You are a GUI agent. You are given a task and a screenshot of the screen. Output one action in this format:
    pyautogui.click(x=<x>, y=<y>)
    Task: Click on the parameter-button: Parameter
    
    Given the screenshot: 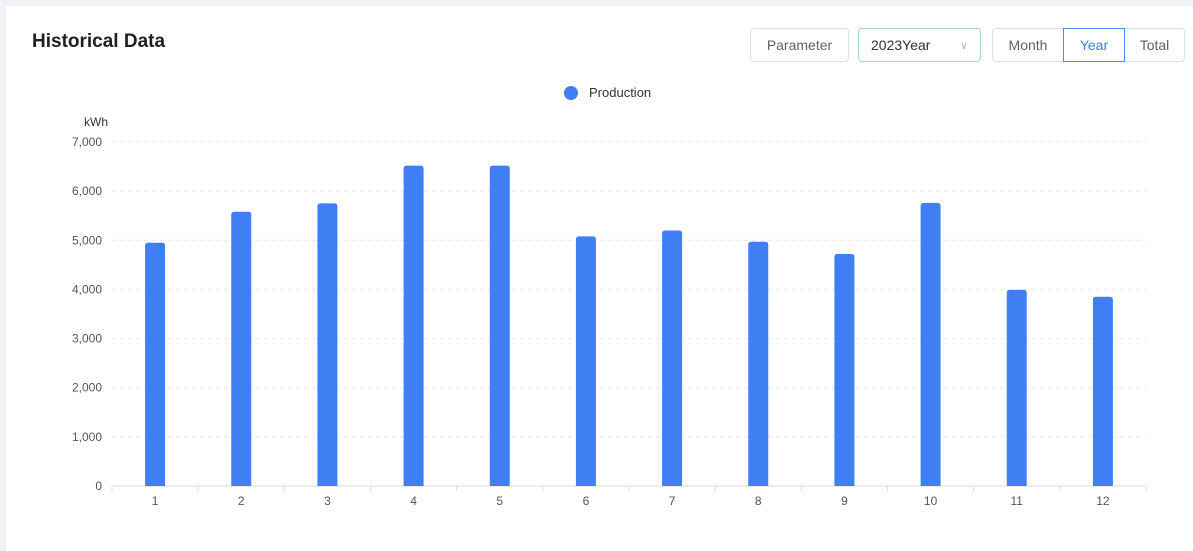 What is the action you would take?
    pyautogui.click(x=799, y=45)
    